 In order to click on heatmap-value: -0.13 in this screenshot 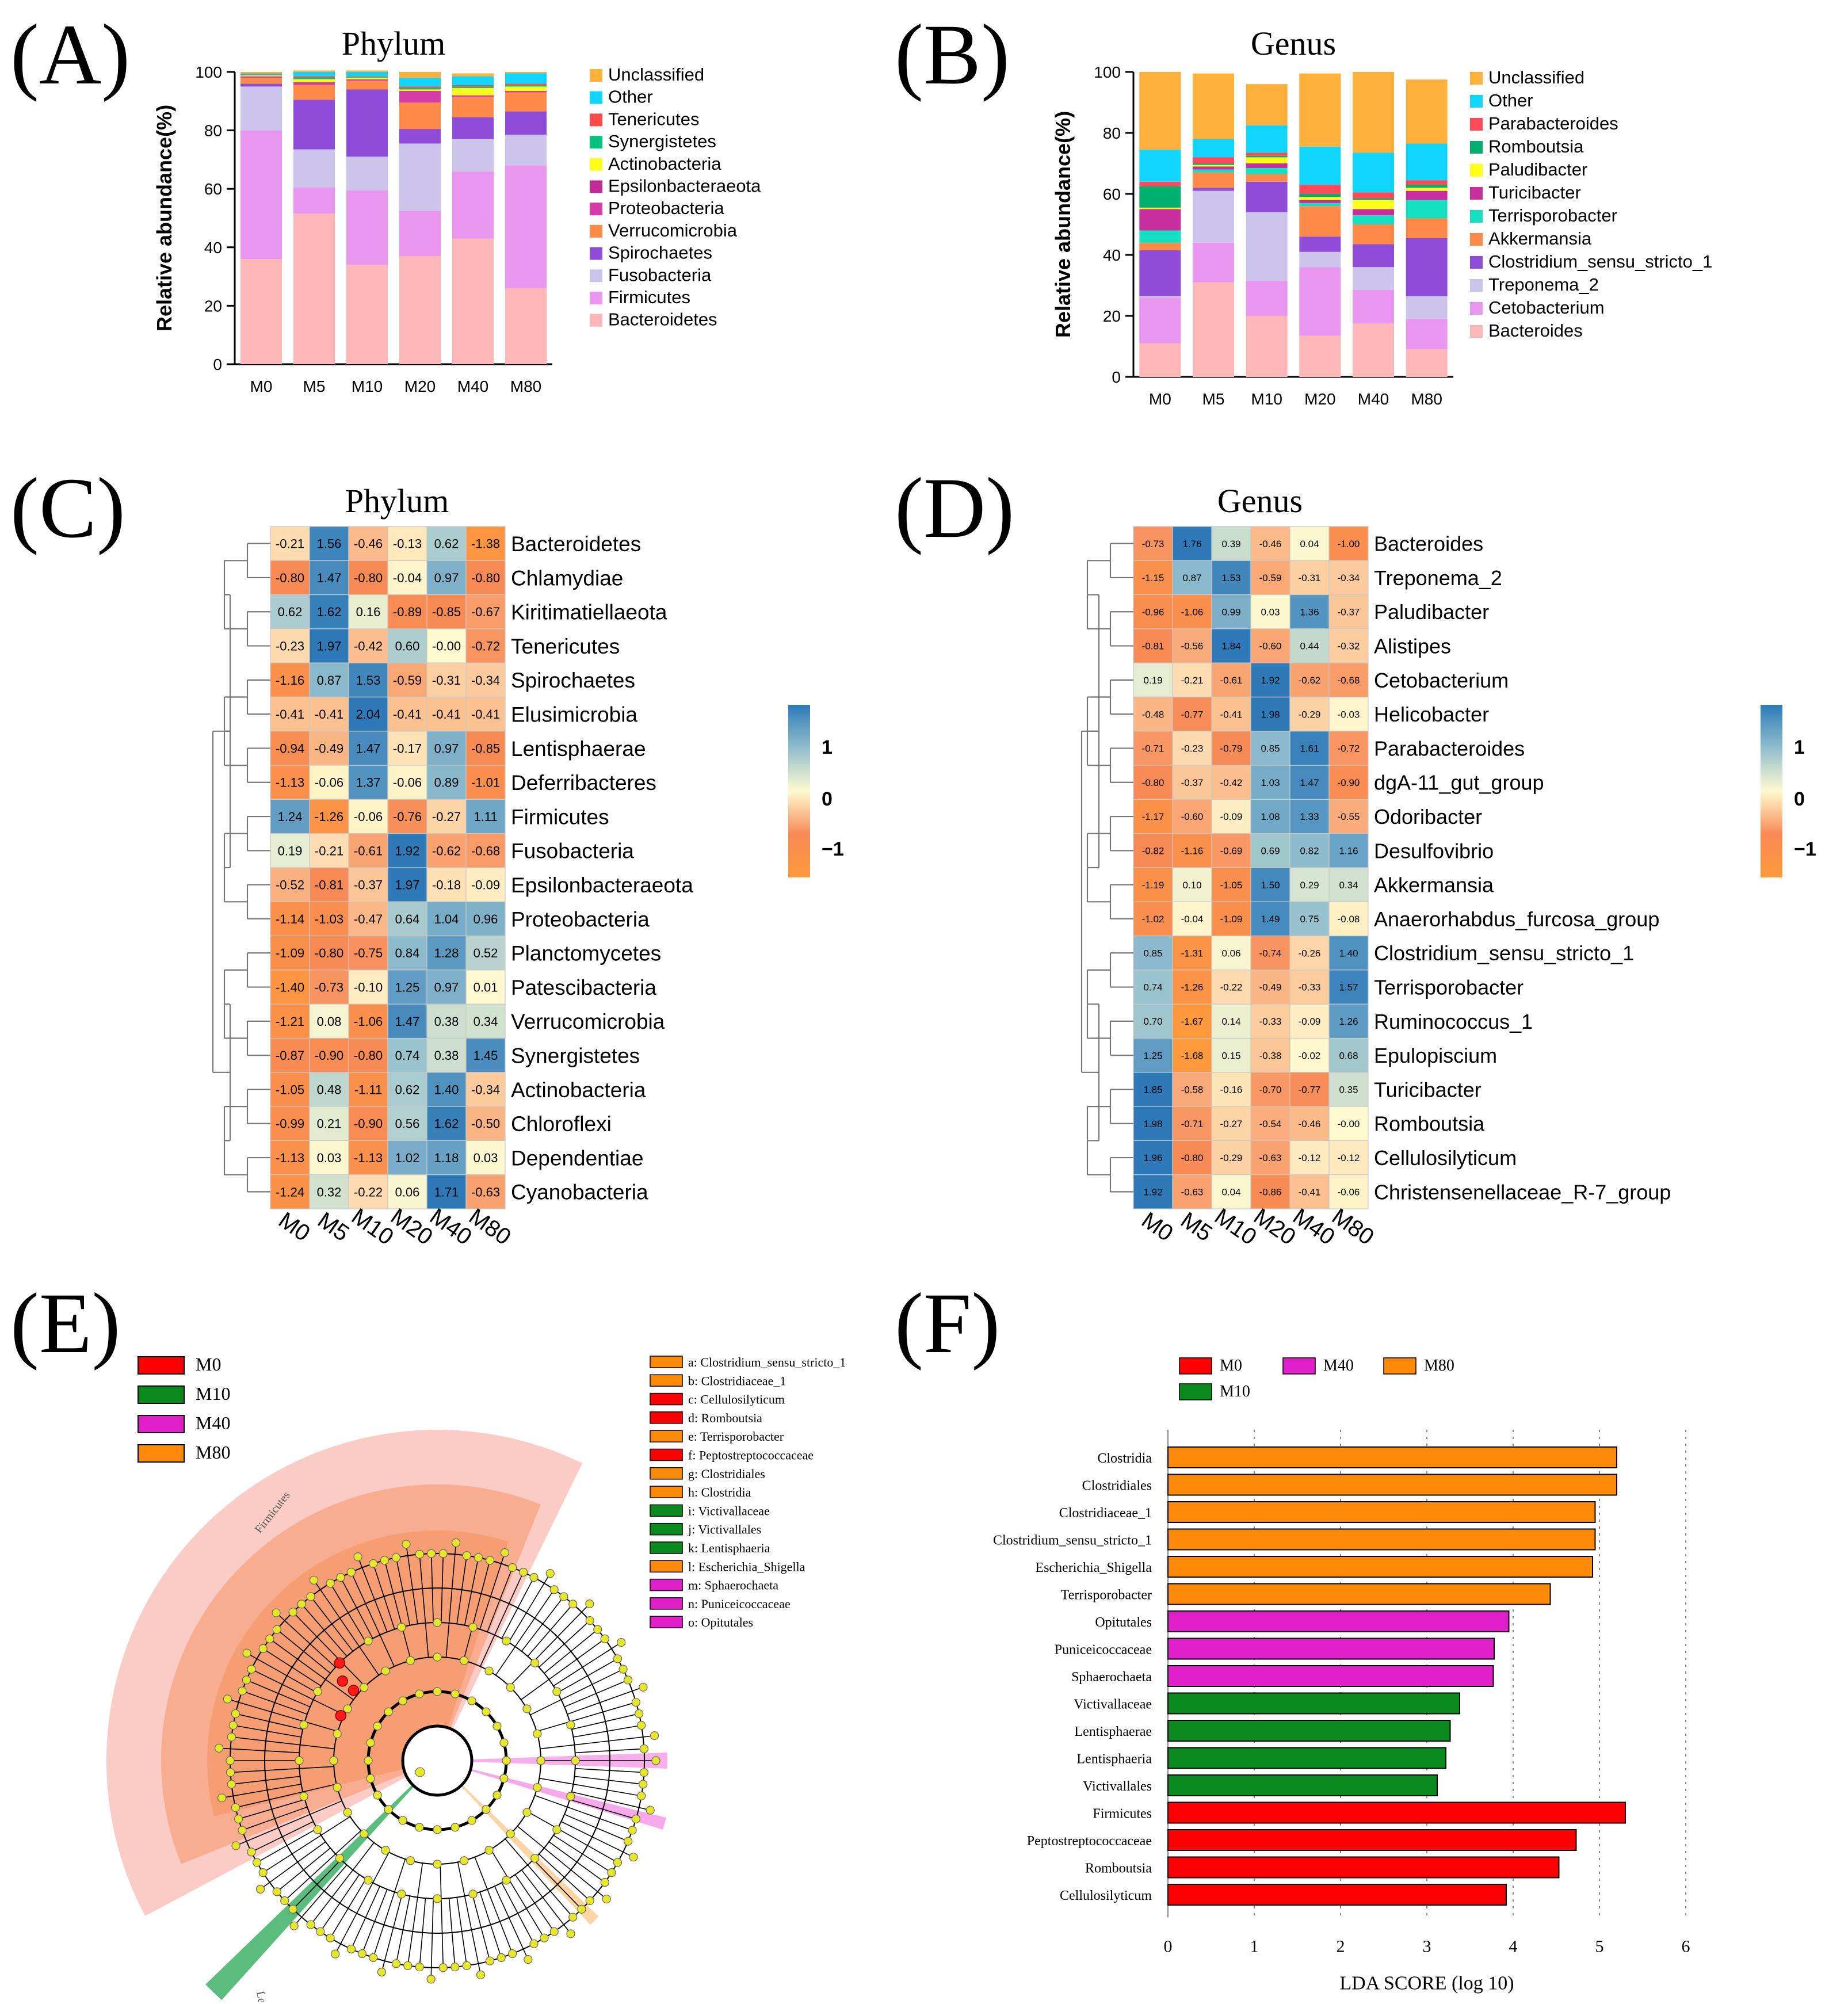, I will do `click(407, 544)`.